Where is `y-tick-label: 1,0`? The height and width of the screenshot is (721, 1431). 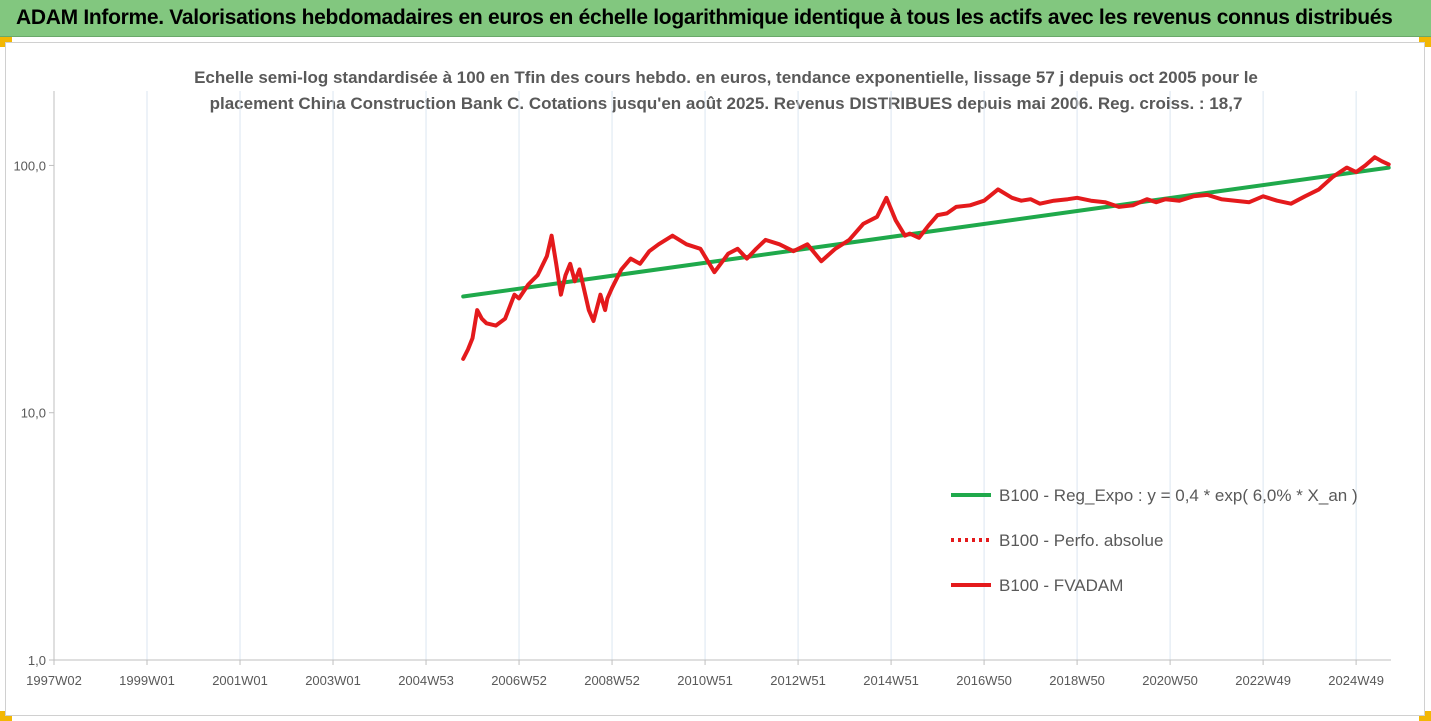
y-tick-label: 1,0 is located at coordinates (37, 660).